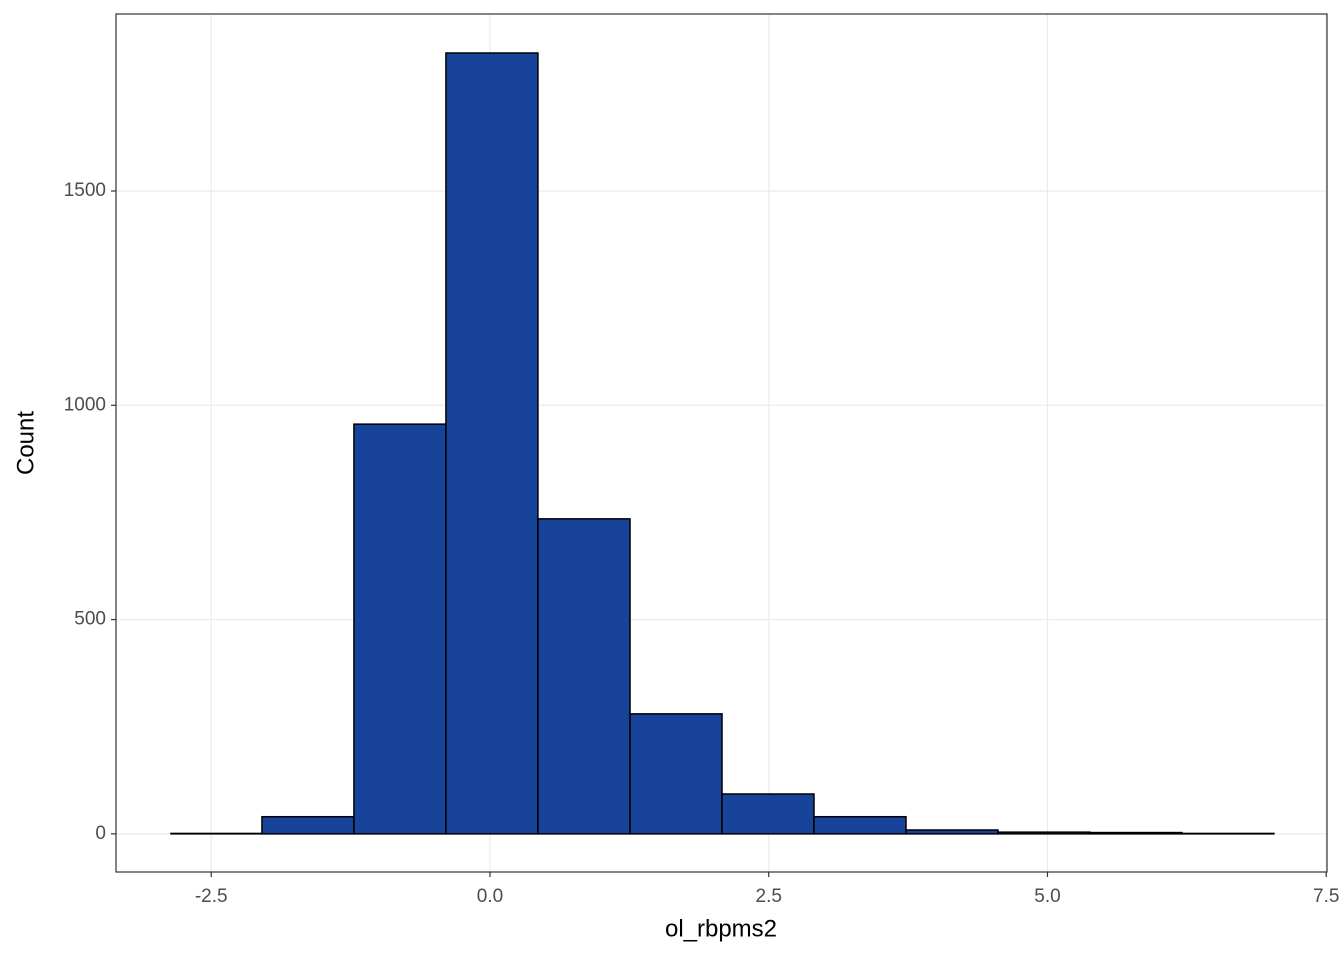 This screenshot has width=1344, height=960. I want to click on x-tick-label: 7.5, so click(1326, 896).